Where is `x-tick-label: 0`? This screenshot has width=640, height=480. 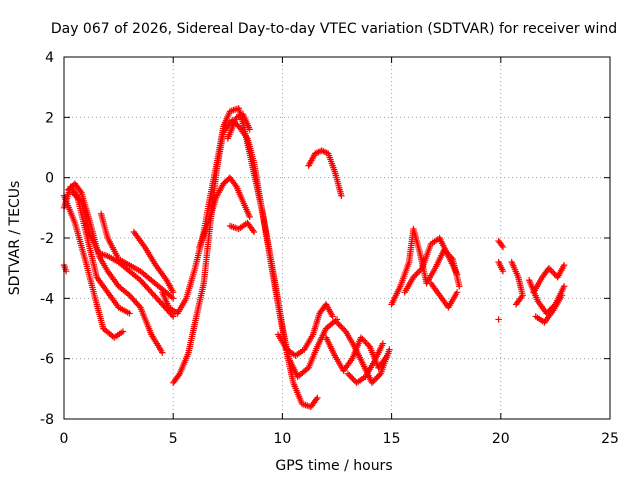 x-tick-label: 0 is located at coordinates (64, 439).